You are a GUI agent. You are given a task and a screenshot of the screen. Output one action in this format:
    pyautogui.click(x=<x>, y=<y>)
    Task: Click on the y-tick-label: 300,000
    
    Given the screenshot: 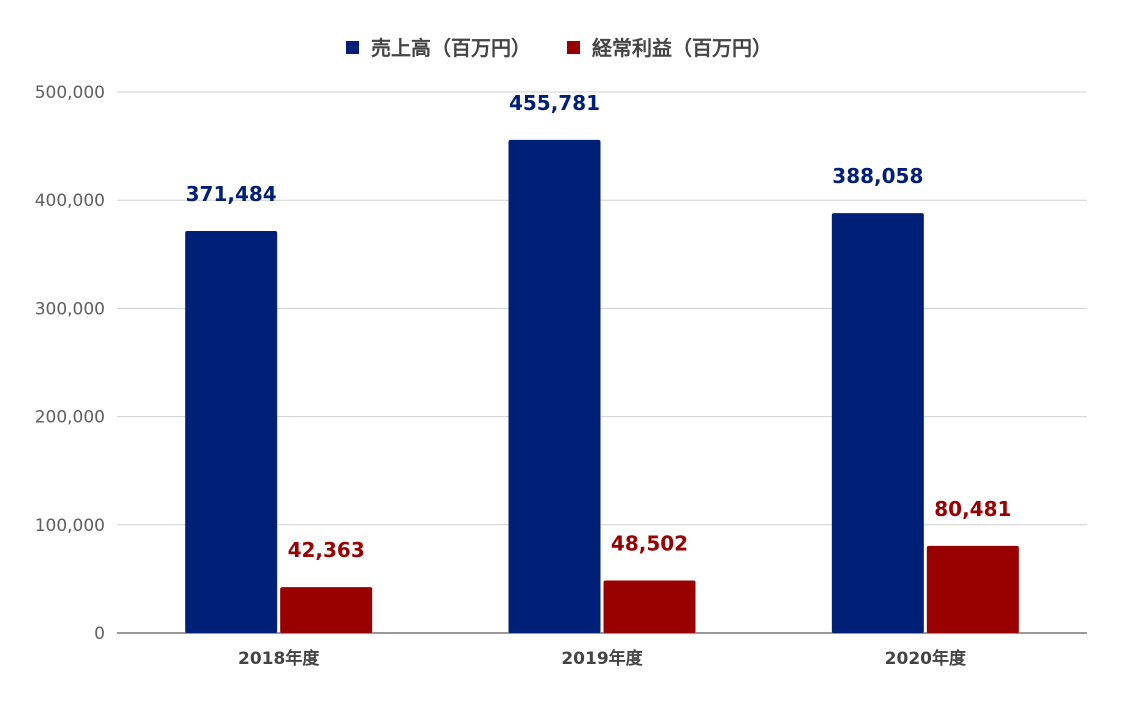 What is the action you would take?
    pyautogui.click(x=70, y=309)
    